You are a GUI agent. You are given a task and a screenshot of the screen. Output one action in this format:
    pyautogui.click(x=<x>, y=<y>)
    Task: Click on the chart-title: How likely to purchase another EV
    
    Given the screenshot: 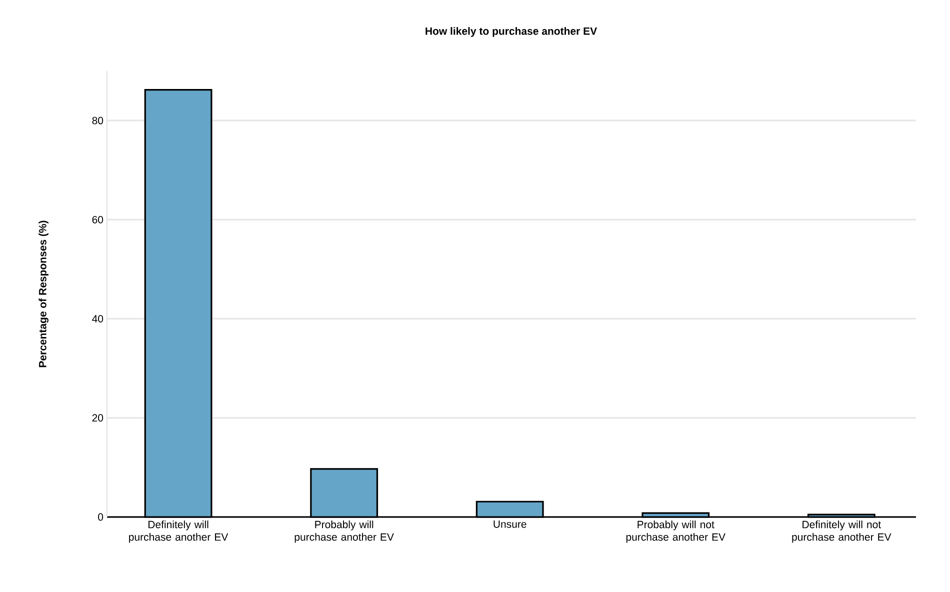 What is the action you would take?
    pyautogui.click(x=512, y=32)
    